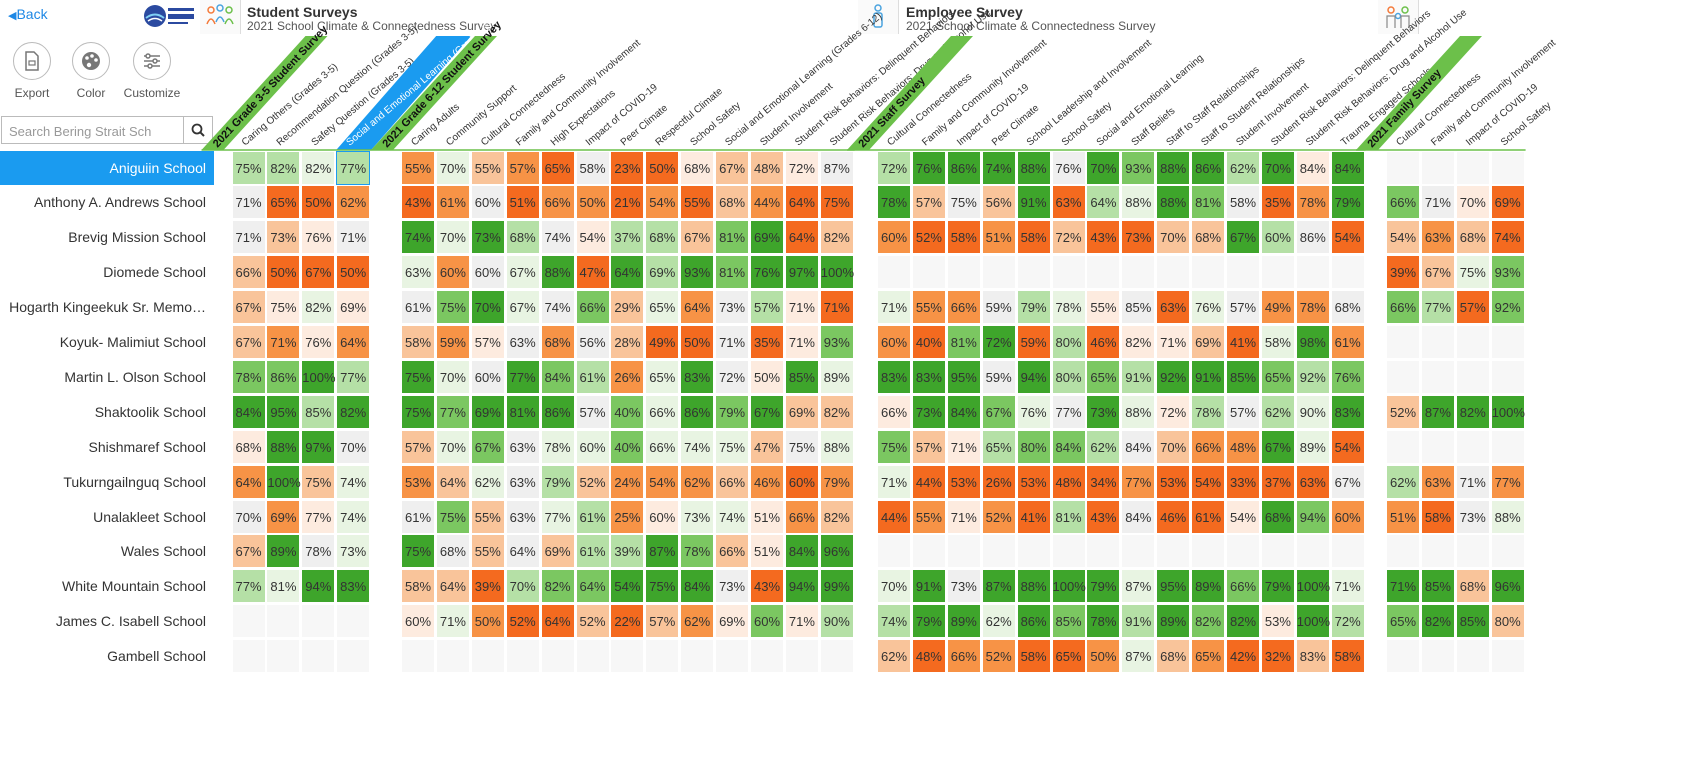 The image size is (1708, 767). What do you see at coordinates (1312, 656) in the screenshot?
I see `score-cell: 83%` at bounding box center [1312, 656].